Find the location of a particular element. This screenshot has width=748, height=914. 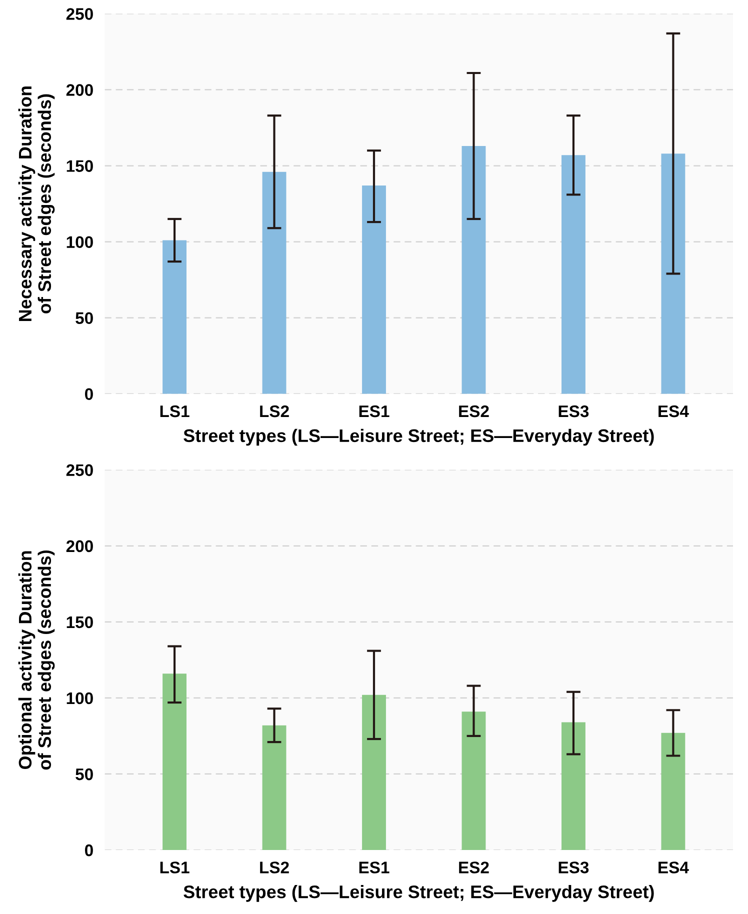

y-axis-title: Optional activity Duration of Street edges (seconds) is located at coordinates (36, 660).